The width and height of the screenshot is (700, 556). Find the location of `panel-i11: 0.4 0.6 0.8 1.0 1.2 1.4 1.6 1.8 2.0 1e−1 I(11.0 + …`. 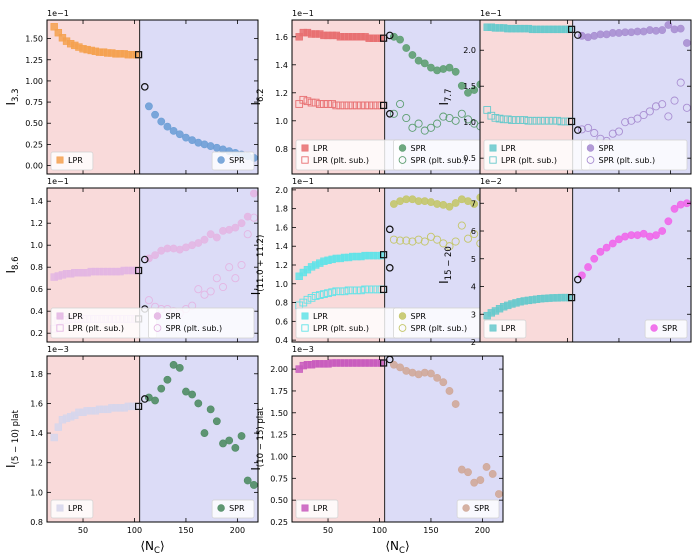

panel-i11: 0.4 0.6 0.8 1.0 1.2 1.4 1.6 1.8 2.0 1e−1 I(11.0 + … is located at coordinates (376, 261).